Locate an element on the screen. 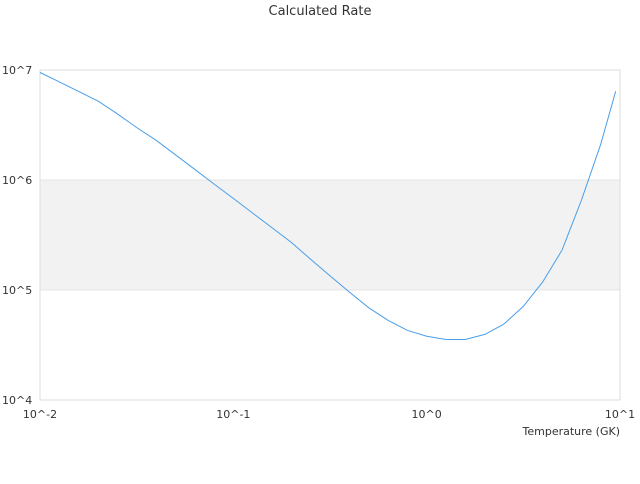 The image size is (640, 484). x-tick-label: 10^1 is located at coordinates (620, 414).